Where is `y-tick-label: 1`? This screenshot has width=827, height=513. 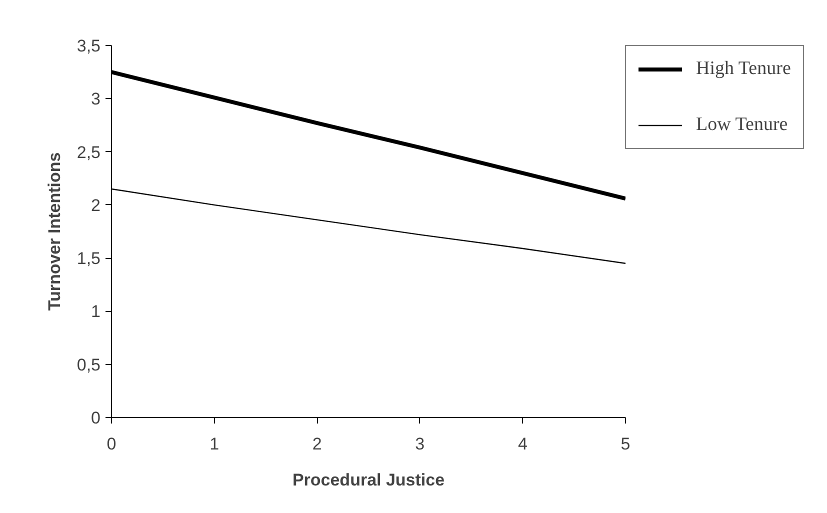
y-tick-label: 1 is located at coordinates (96, 312).